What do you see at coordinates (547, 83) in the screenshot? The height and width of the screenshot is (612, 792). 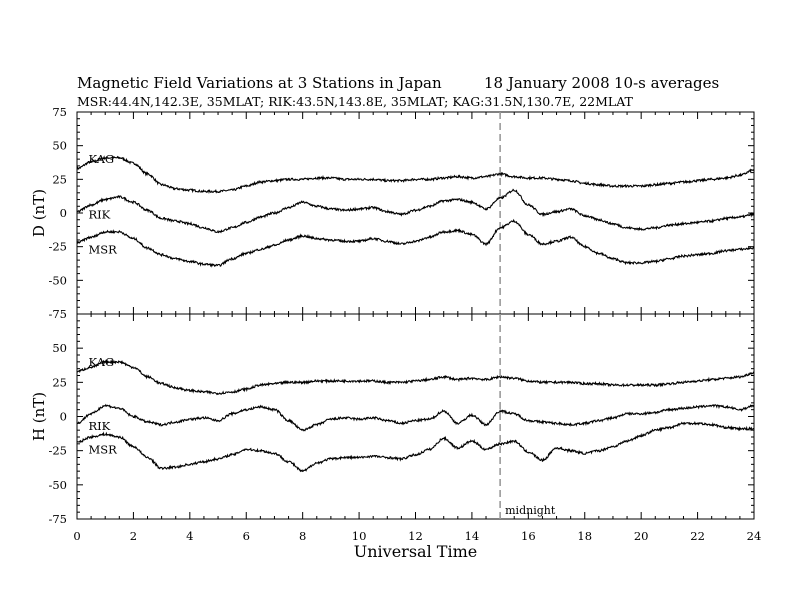 I see `chart-date: 18 January 2008` at bounding box center [547, 83].